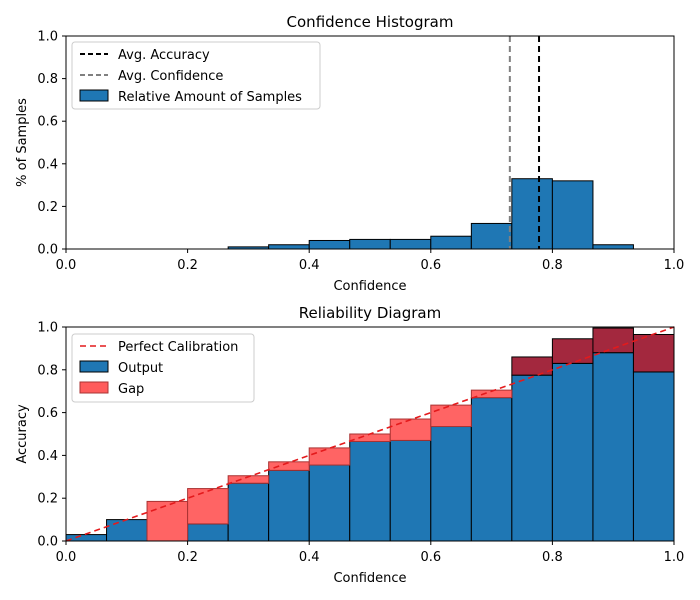 This screenshot has height=600, width=700. Describe the element at coordinates (309, 557) in the screenshot. I see `rel-xtick-label: 0.4` at that location.